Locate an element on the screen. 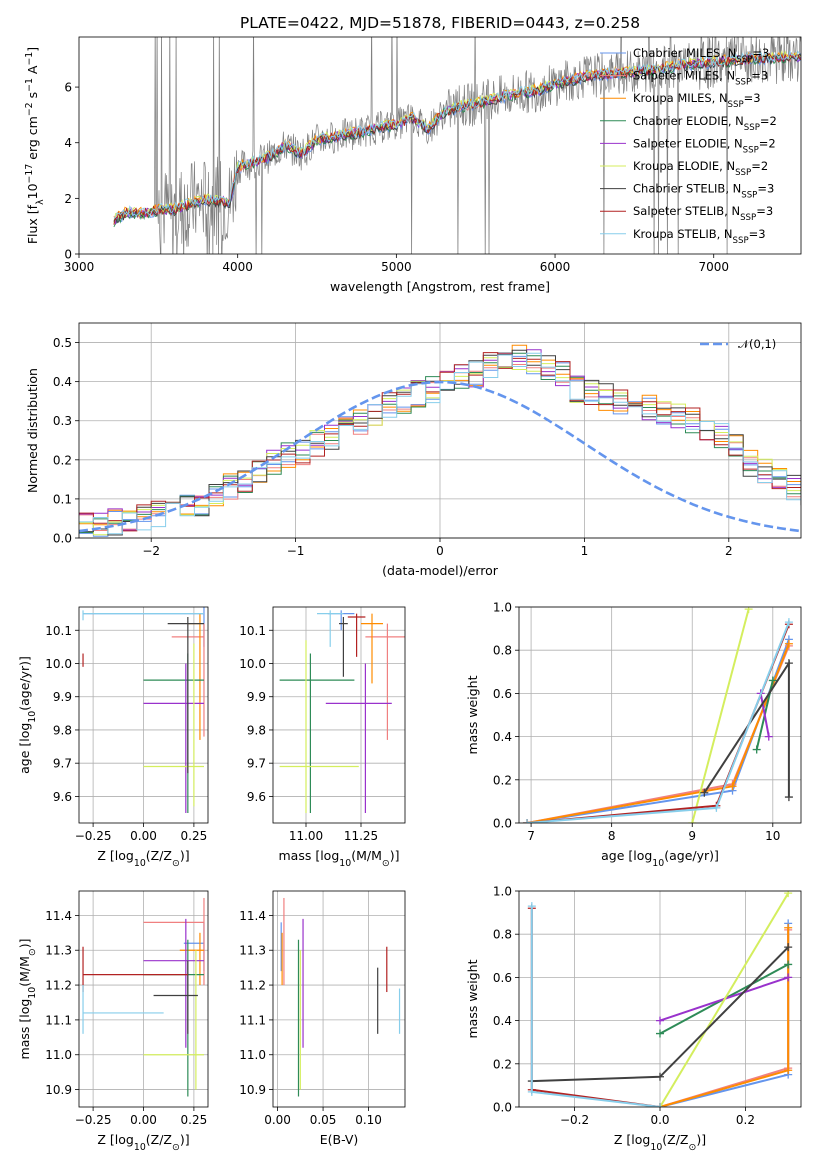 Image resolution: width=819 pixels, height=1170 pixels. y-tick-label: 0.3 is located at coordinates (62, 421).